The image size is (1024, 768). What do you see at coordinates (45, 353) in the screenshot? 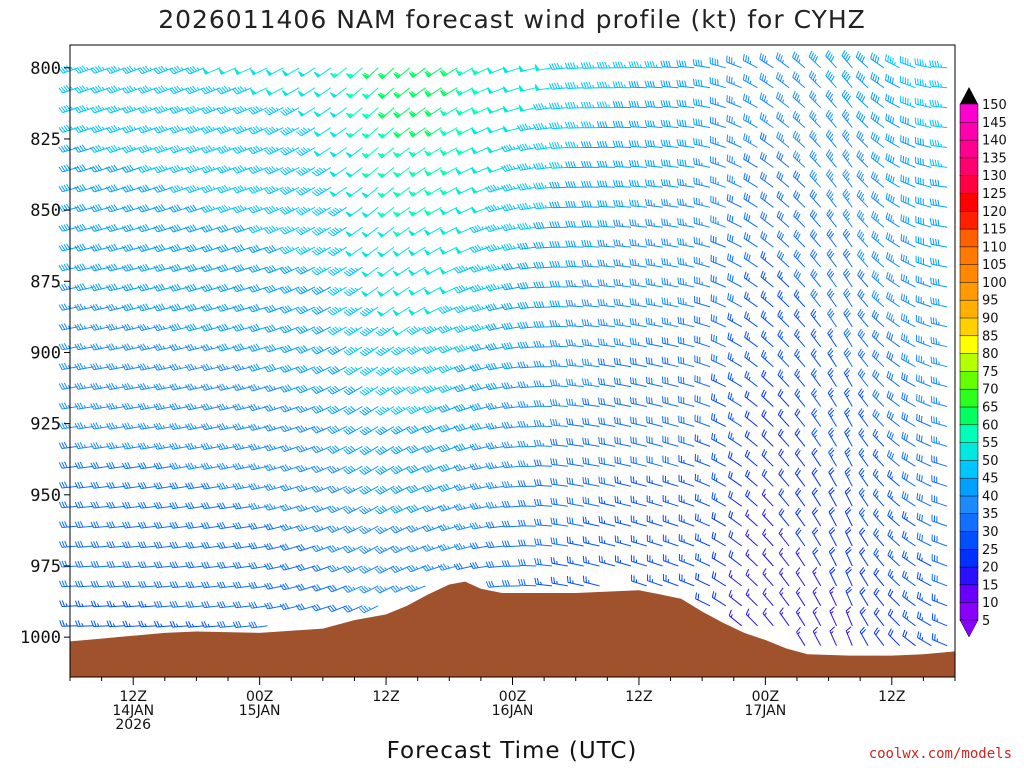
I see `y-tick-label: 900` at bounding box center [45, 353].